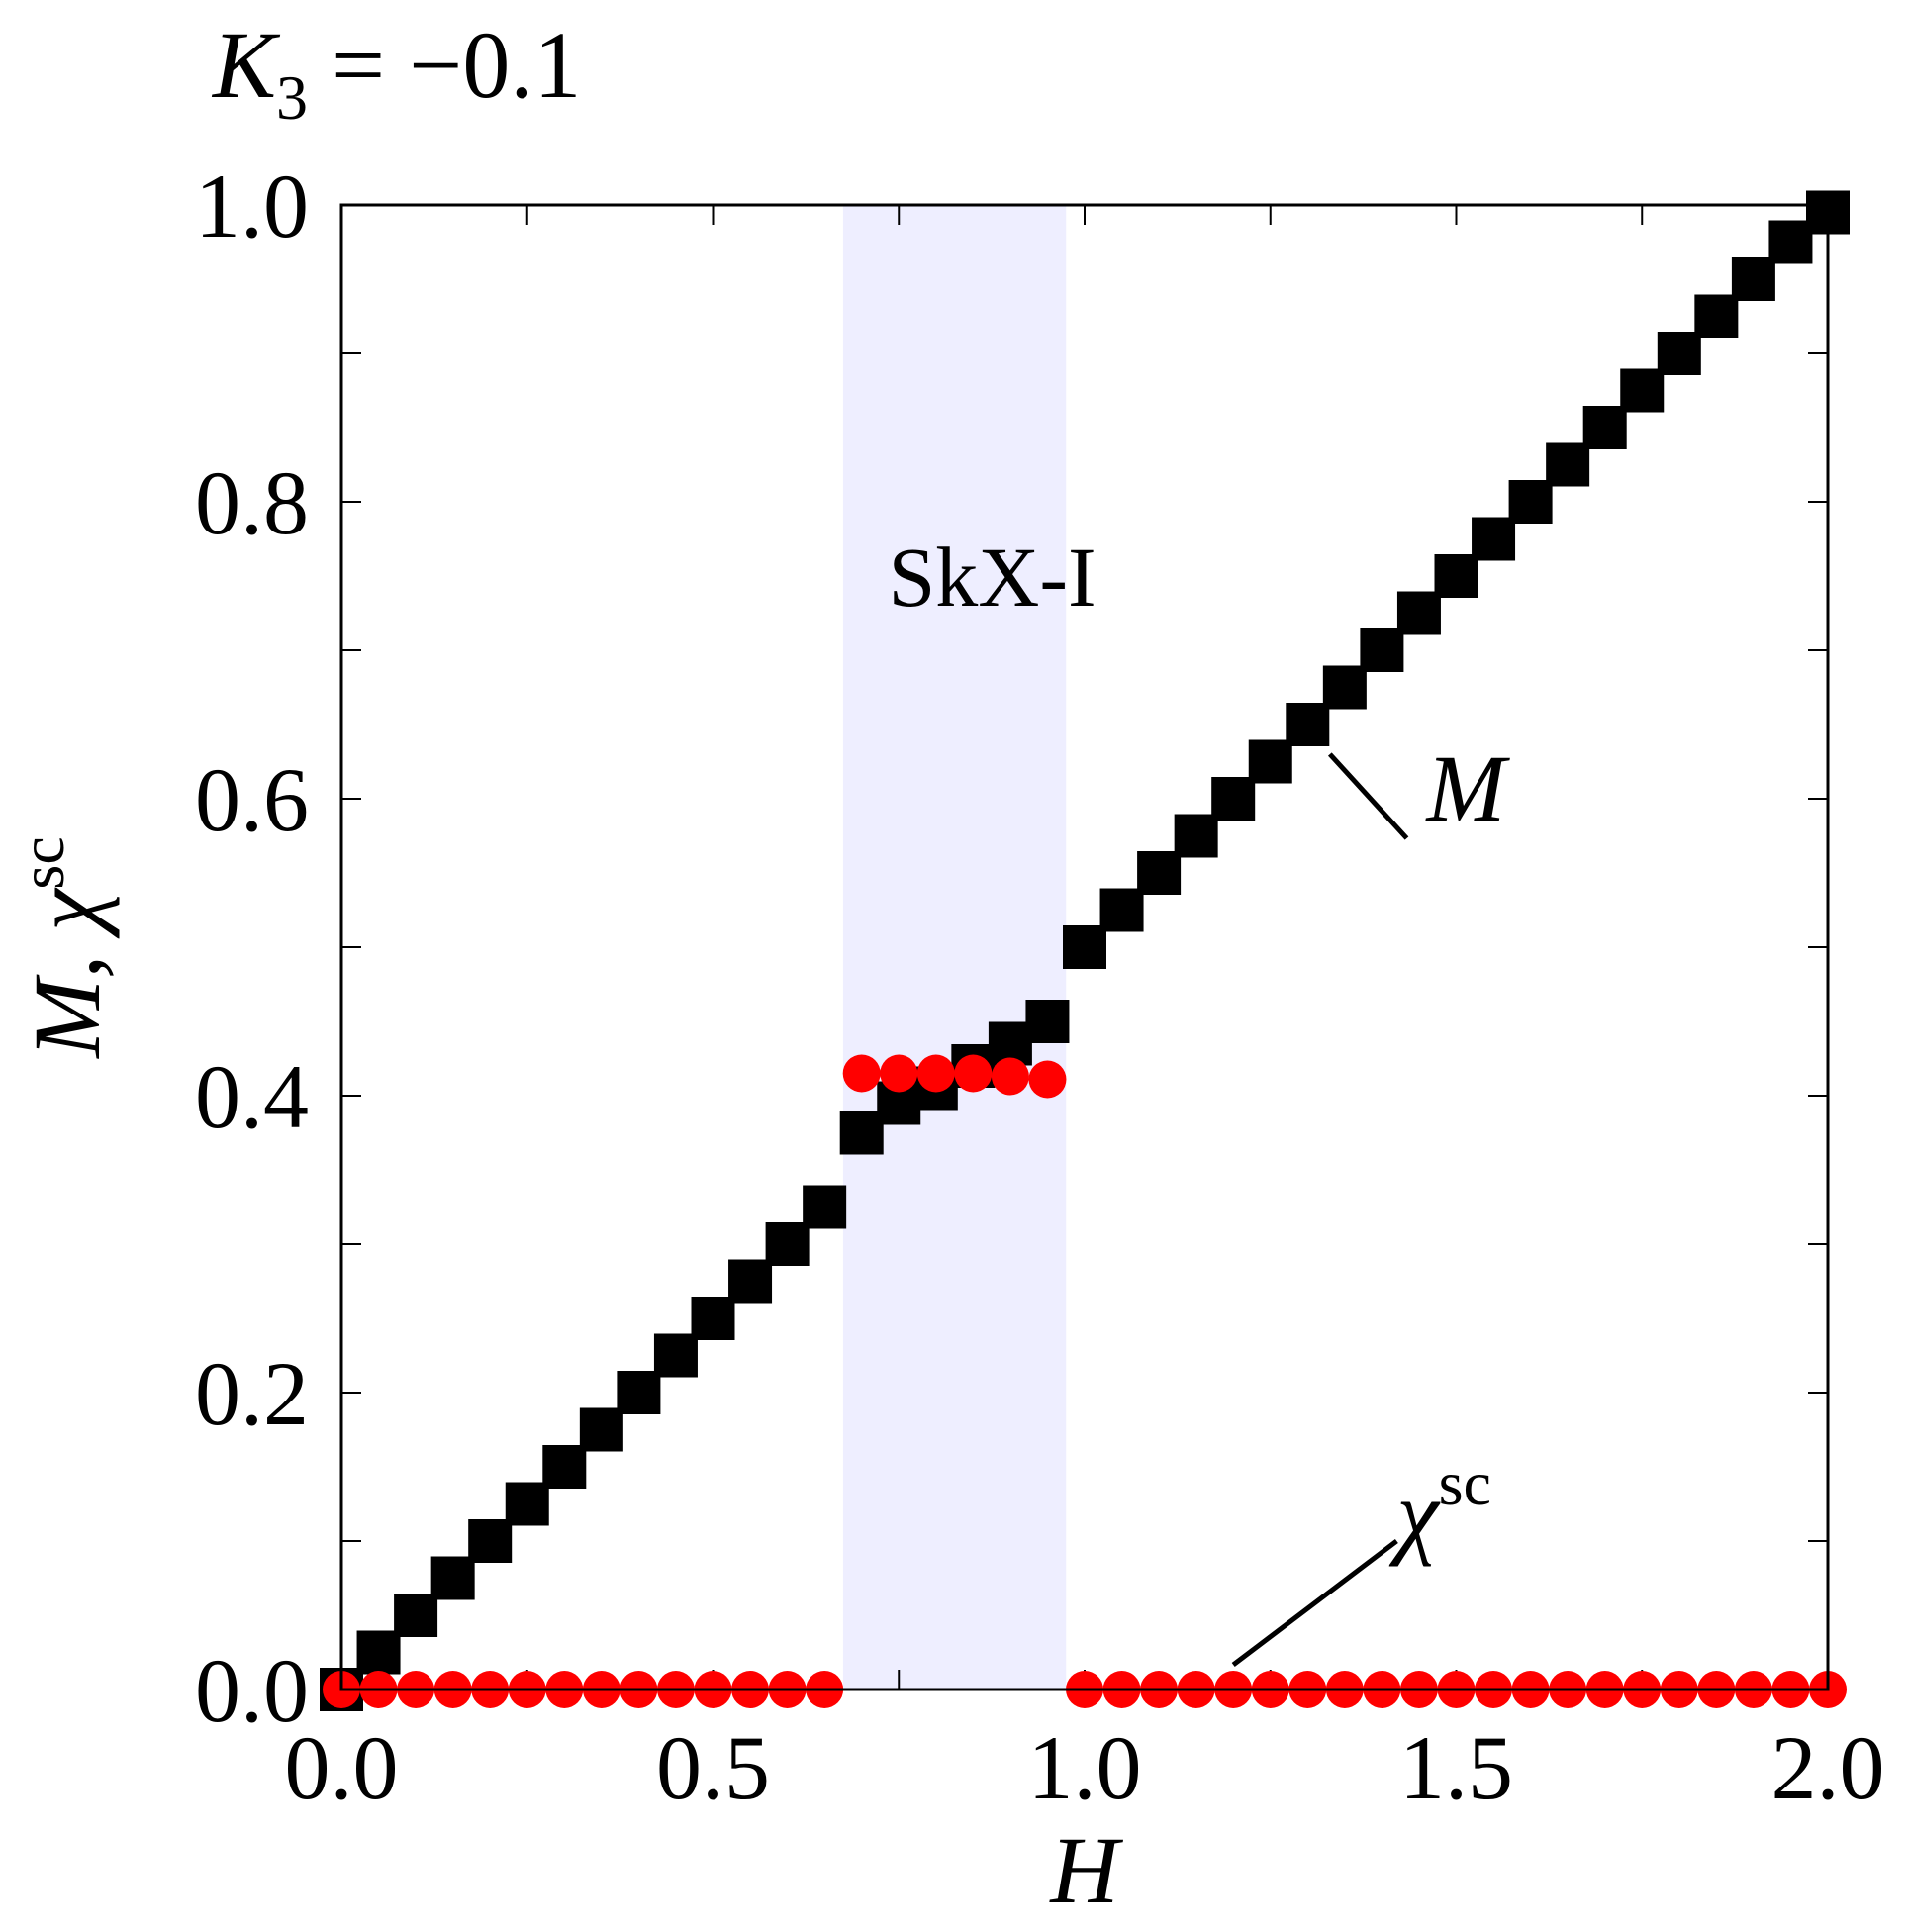 The height and width of the screenshot is (1932, 1907). I want to click on chi-annotation-leader, so click(1314, 1603).